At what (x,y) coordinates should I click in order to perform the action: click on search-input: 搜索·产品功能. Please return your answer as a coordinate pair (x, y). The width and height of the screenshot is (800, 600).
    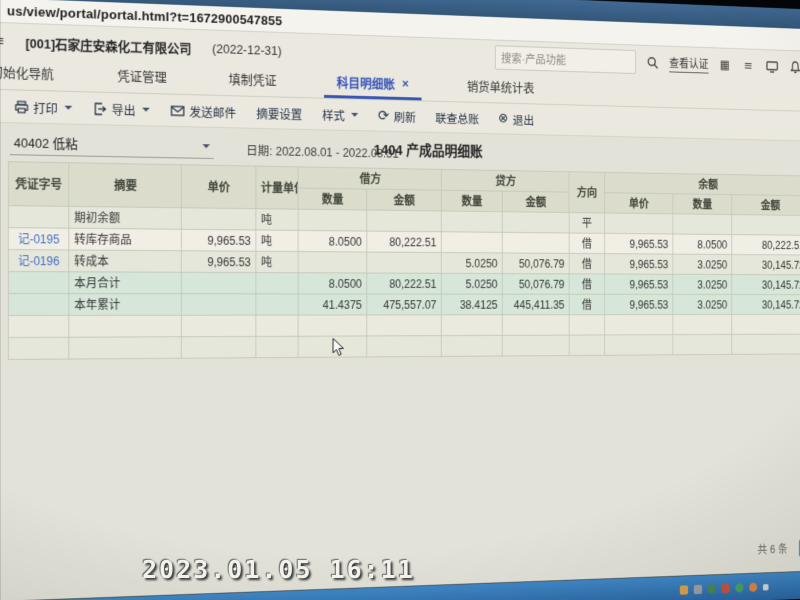
    Looking at the image, I should click on (565, 60).